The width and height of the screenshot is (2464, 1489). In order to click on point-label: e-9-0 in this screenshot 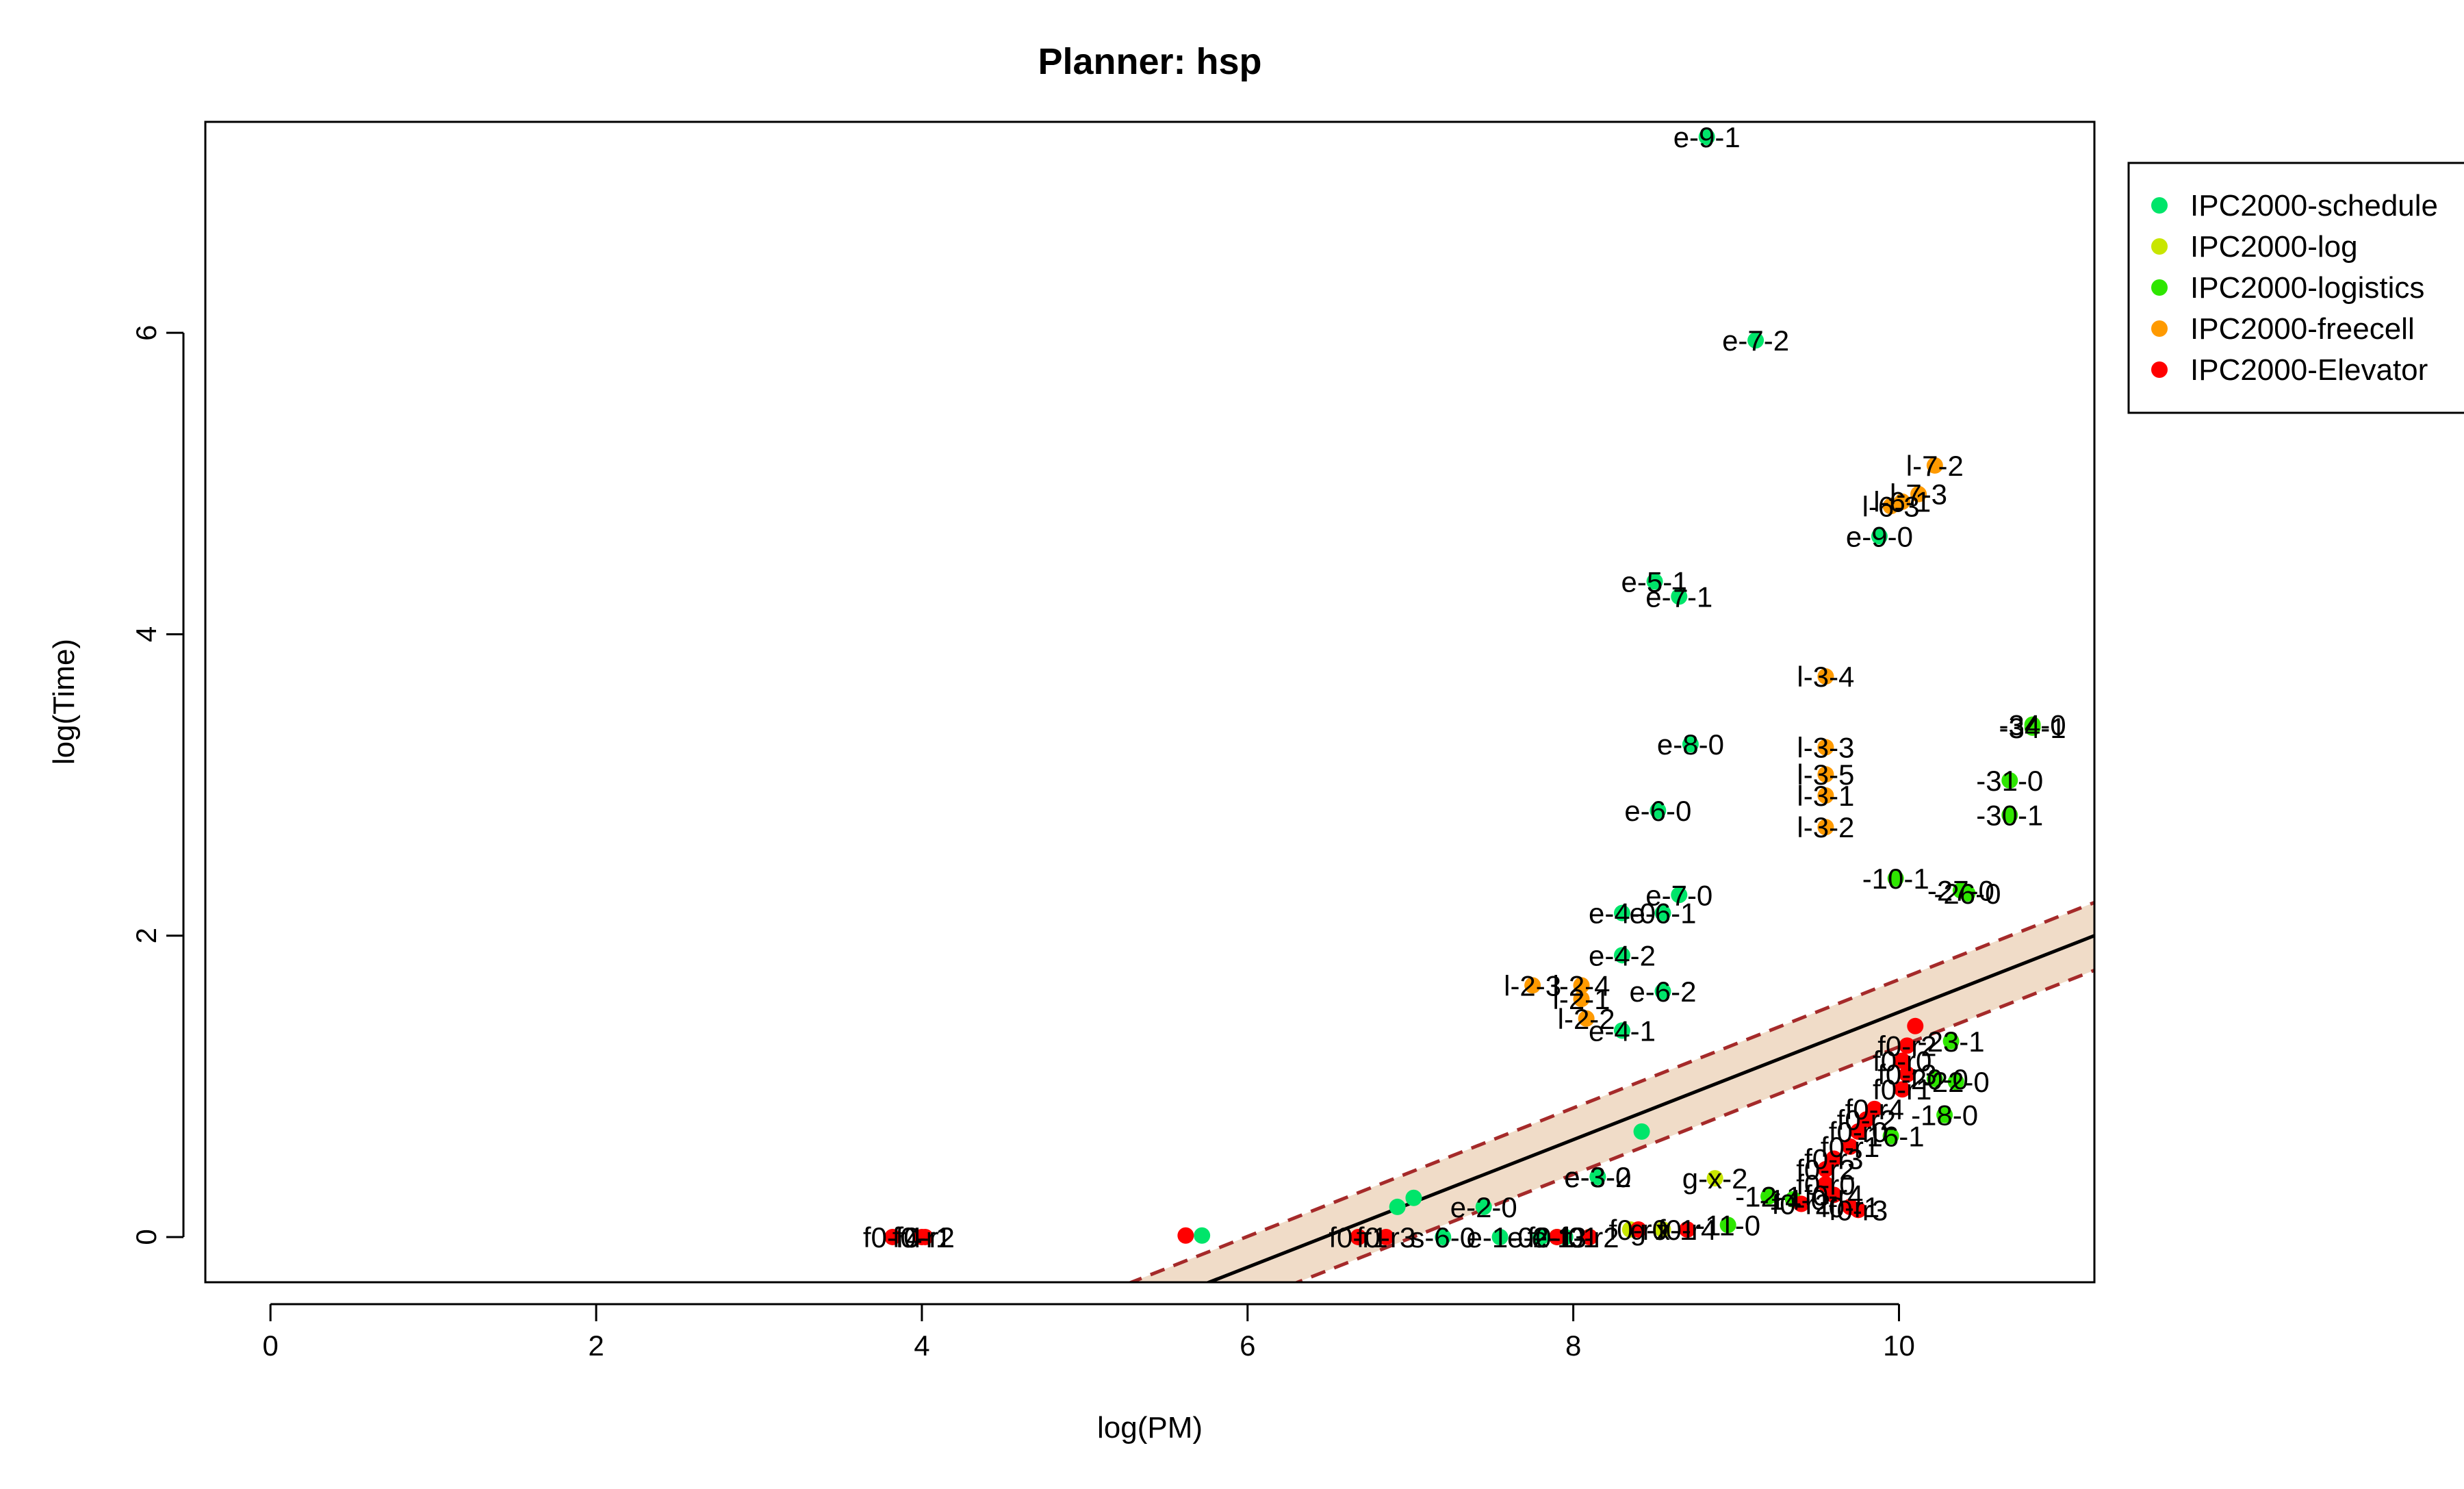, I will do `click(1879, 536)`.